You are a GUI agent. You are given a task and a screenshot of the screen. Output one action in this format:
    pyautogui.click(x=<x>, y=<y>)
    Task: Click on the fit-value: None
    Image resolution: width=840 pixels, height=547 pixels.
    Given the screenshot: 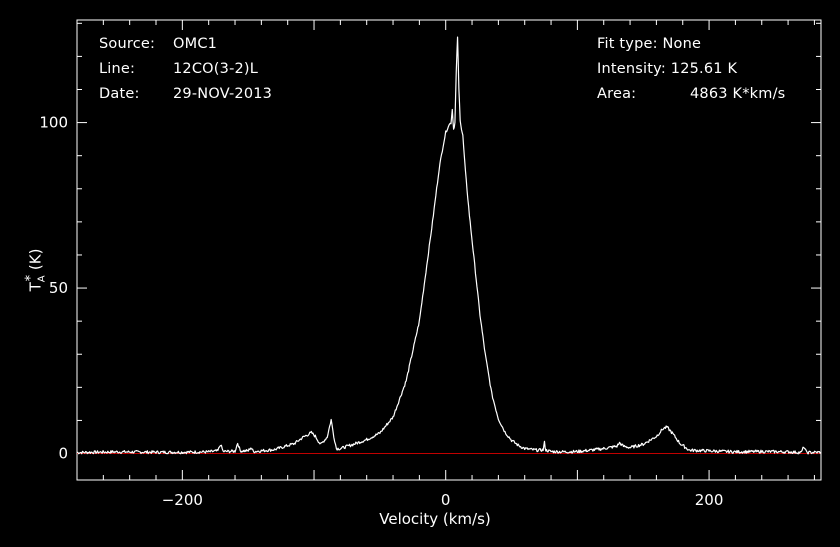 What is the action you would take?
    pyautogui.click(x=682, y=44)
    